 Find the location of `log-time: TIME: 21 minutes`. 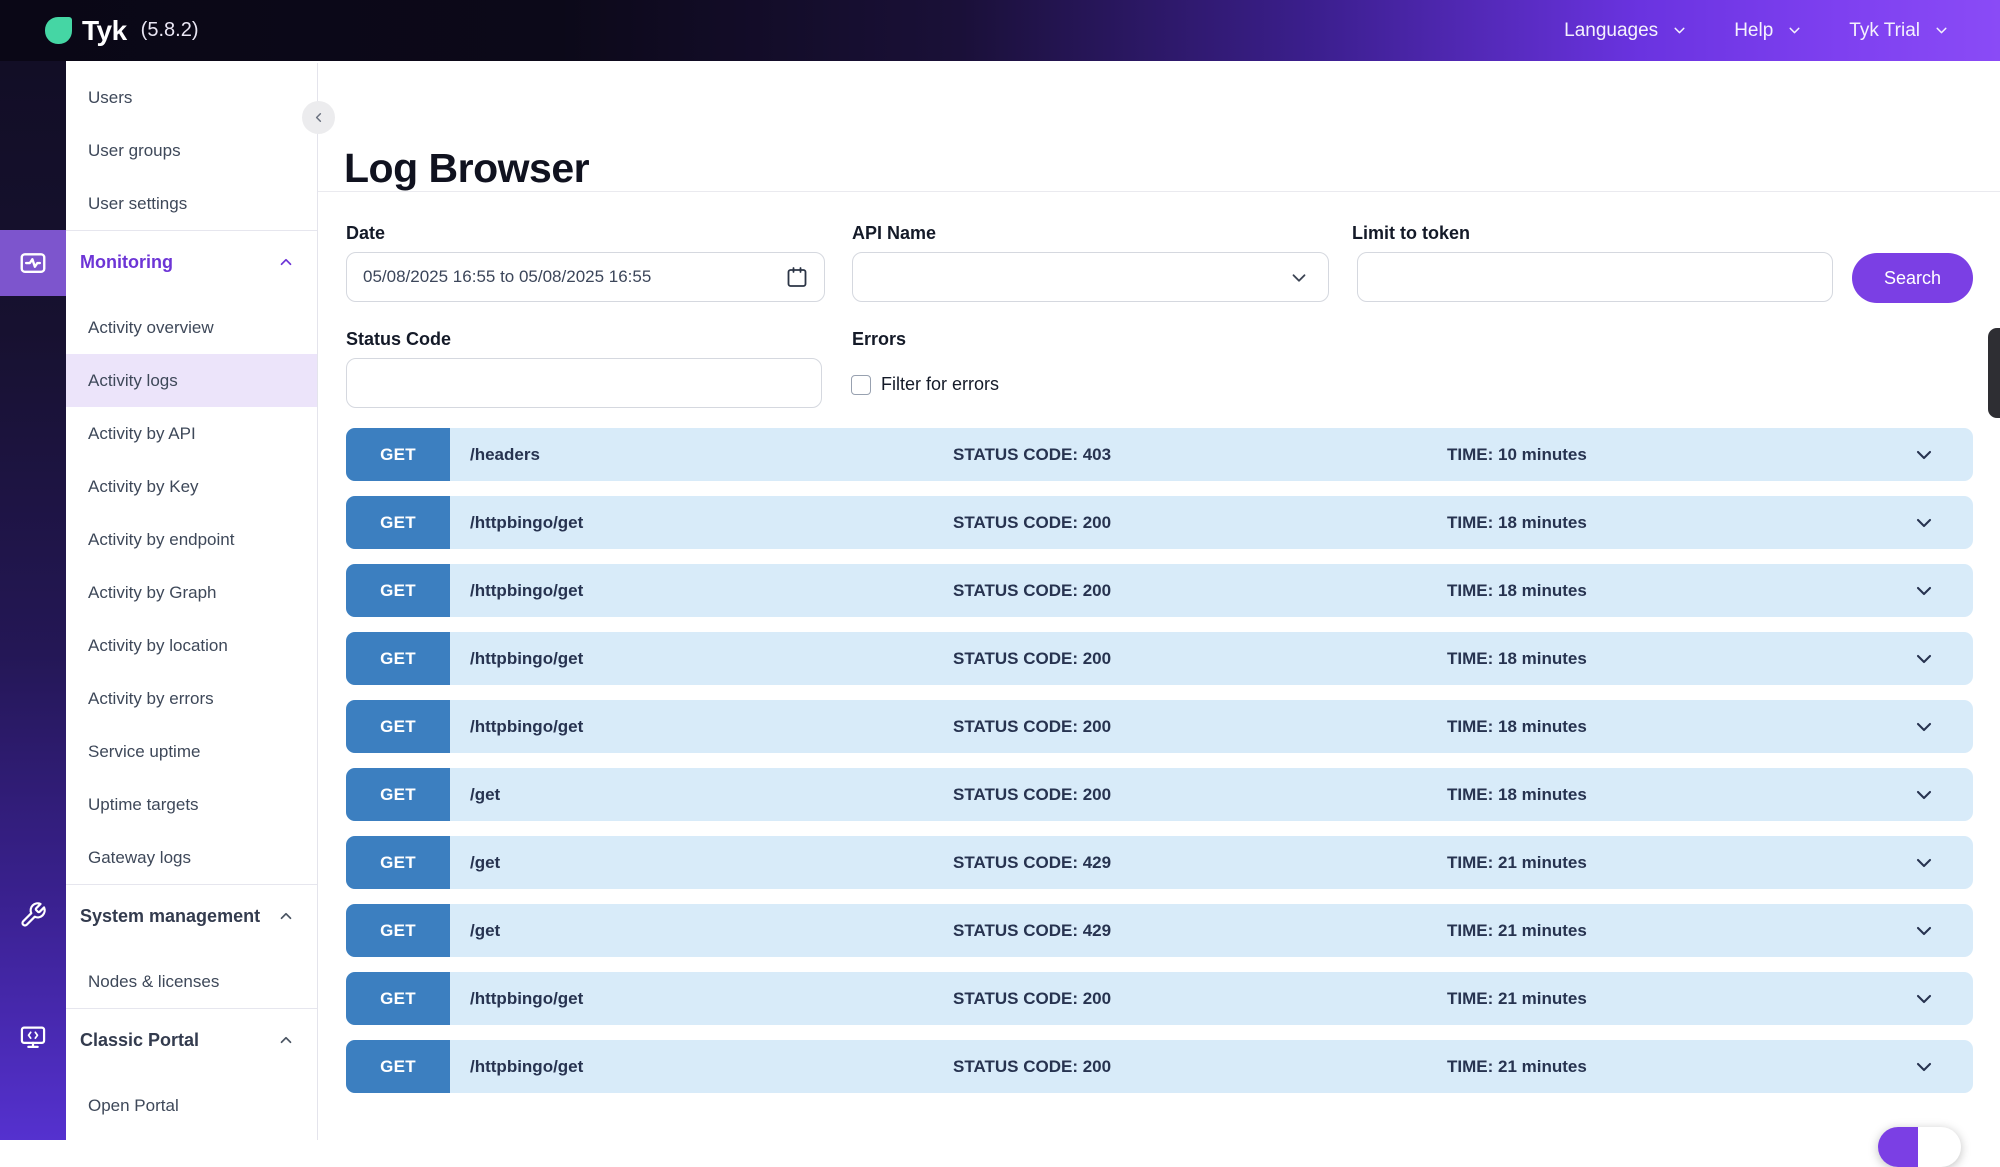

log-time: TIME: 21 minutes is located at coordinates (1517, 862).